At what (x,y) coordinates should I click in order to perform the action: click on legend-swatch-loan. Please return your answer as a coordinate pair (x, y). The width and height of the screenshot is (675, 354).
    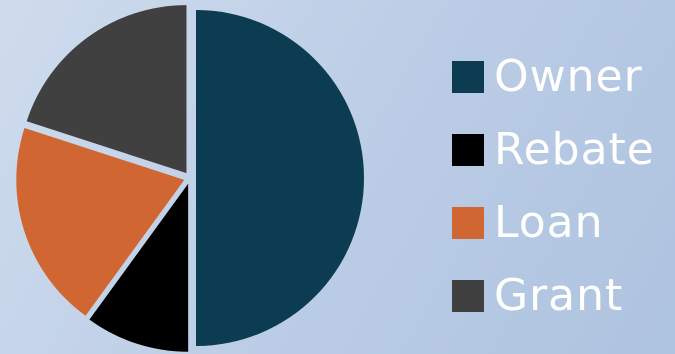
    Looking at the image, I should click on (468, 222).